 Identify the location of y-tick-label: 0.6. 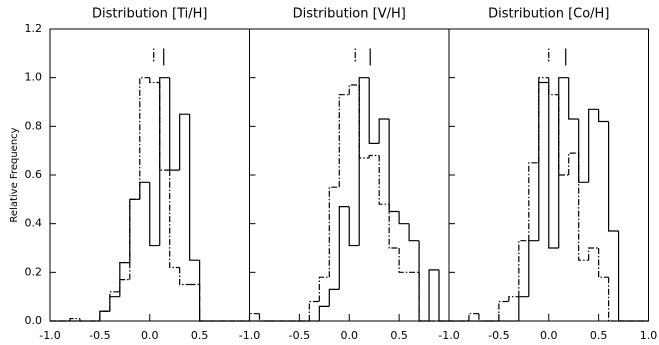
(34, 174).